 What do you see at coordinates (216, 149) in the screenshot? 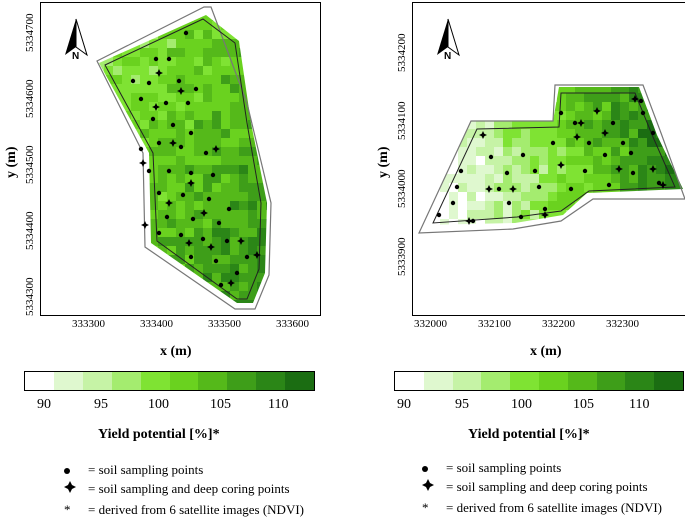
I see `deep-coring-point` at bounding box center [216, 149].